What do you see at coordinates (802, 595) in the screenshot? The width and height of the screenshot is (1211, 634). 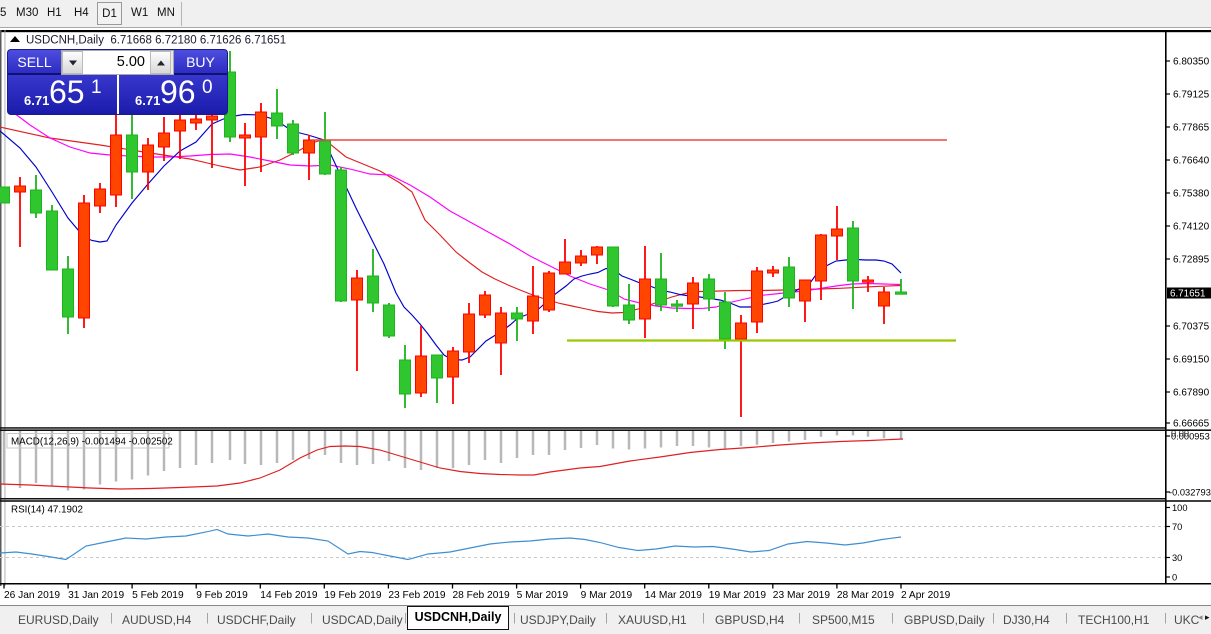 I see `svg-text: 23 Mar 2019` at bounding box center [802, 595].